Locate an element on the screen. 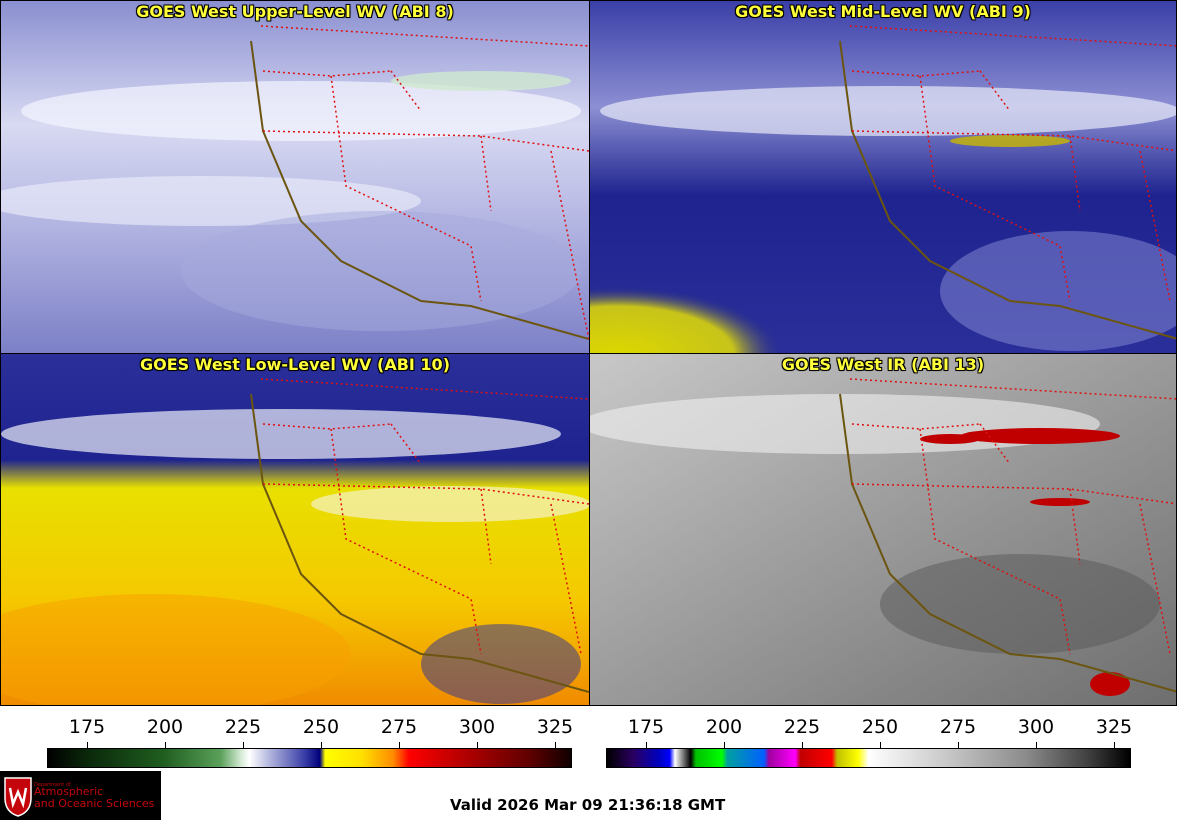 This screenshot has width=1177, height=820. panel-title: GOES West Mid-Level WV (ABI 9) is located at coordinates (883, 11).